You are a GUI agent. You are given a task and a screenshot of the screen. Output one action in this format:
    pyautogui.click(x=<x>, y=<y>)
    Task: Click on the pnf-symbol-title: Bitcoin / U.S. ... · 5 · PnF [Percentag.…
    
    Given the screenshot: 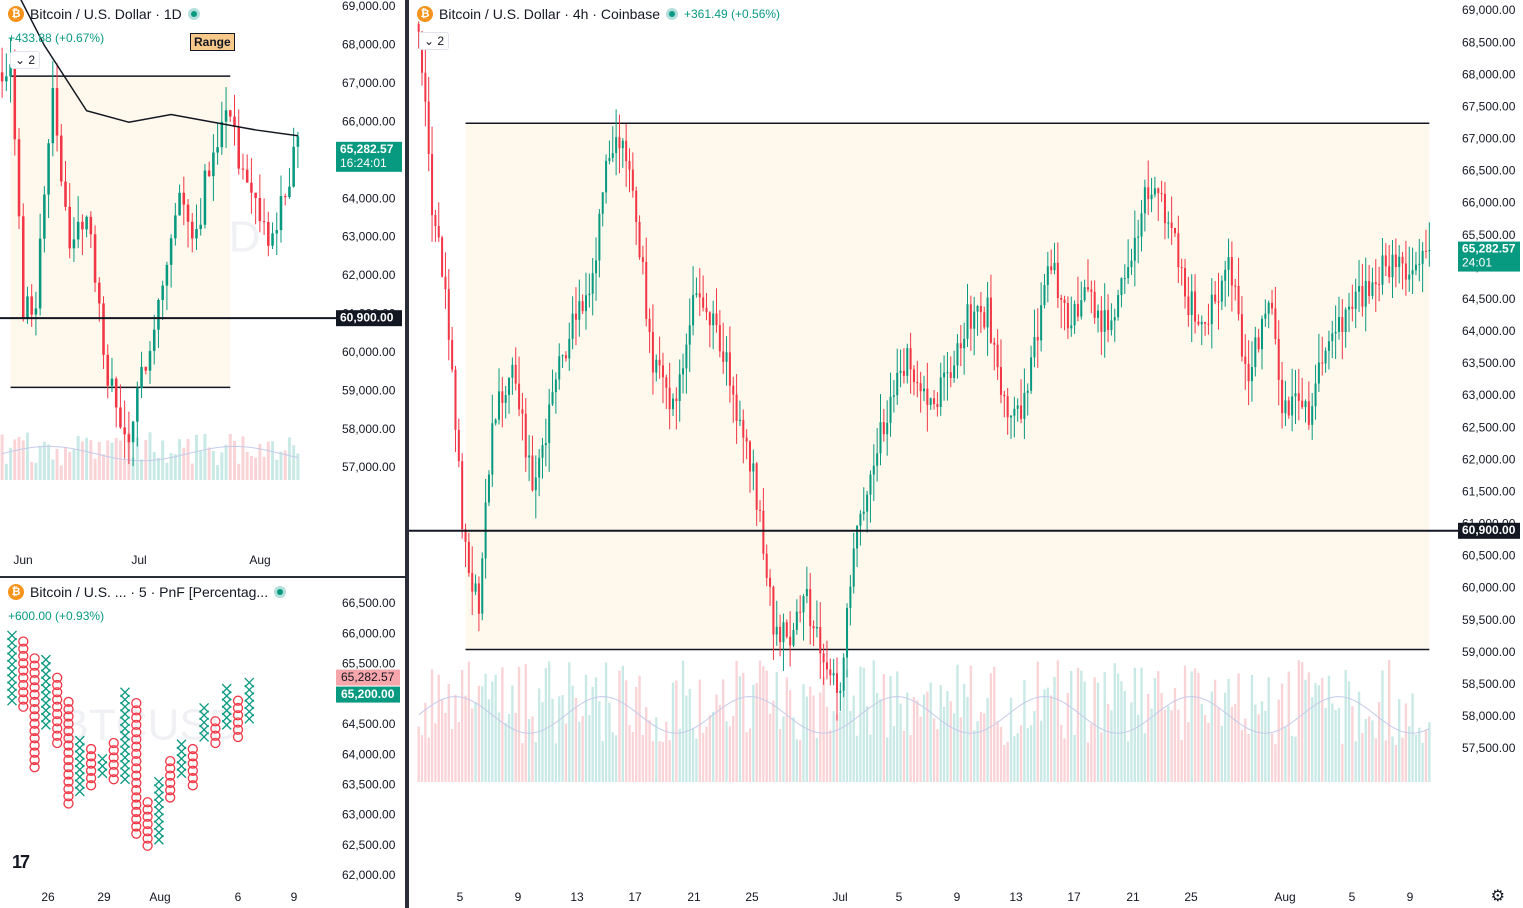 What is the action you would take?
    pyautogui.click(x=149, y=592)
    